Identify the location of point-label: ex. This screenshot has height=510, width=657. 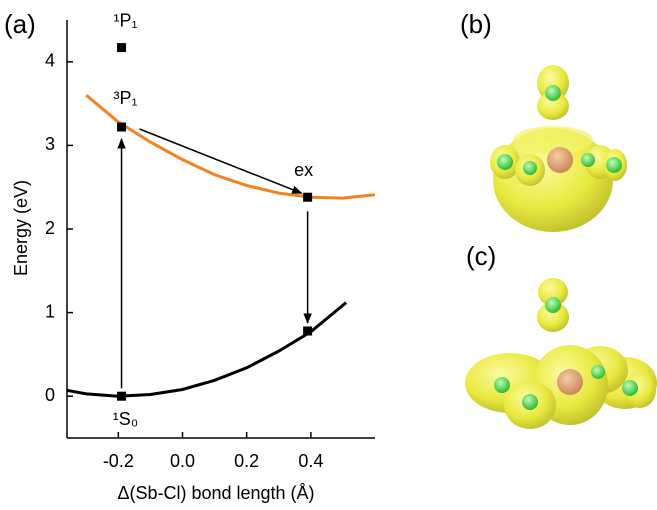
(303, 170).